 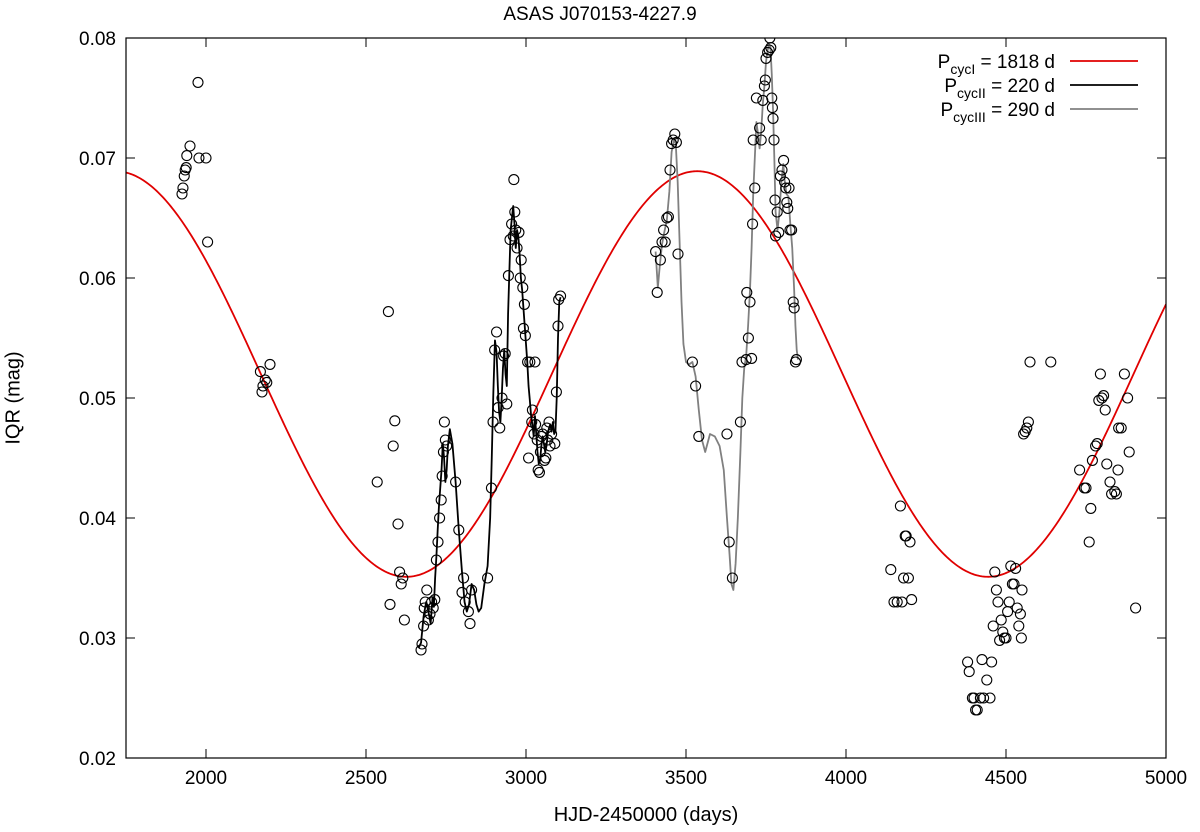 What do you see at coordinates (97, 639) in the screenshot?
I see `y-tick-label: 0.03` at bounding box center [97, 639].